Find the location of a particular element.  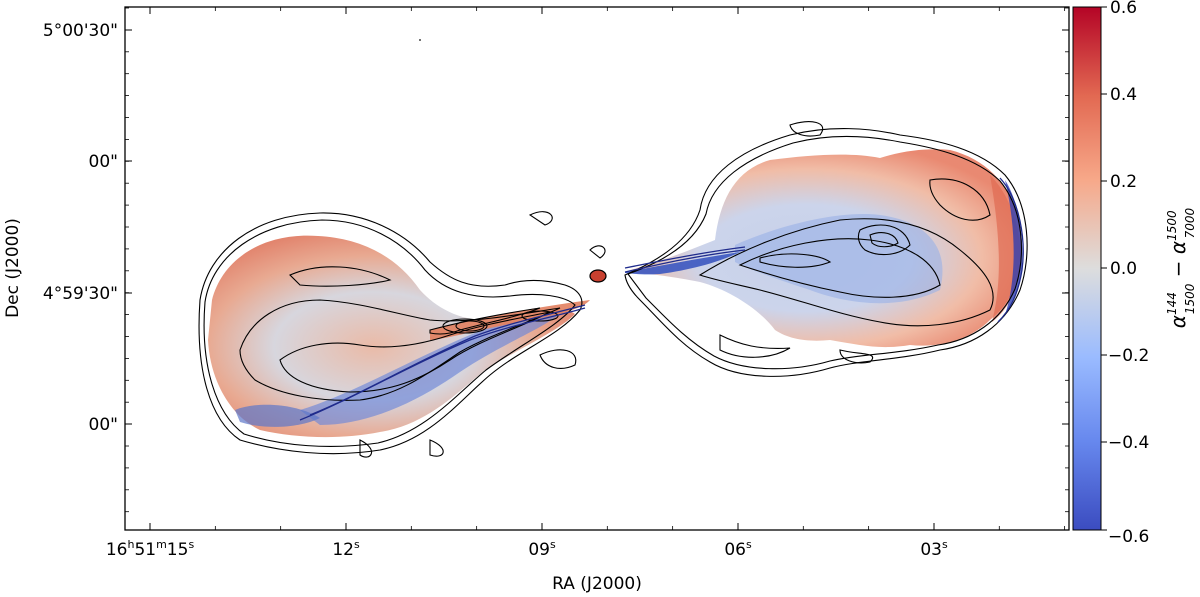

x-tick-label-2: 09s is located at coordinates (542, 549).